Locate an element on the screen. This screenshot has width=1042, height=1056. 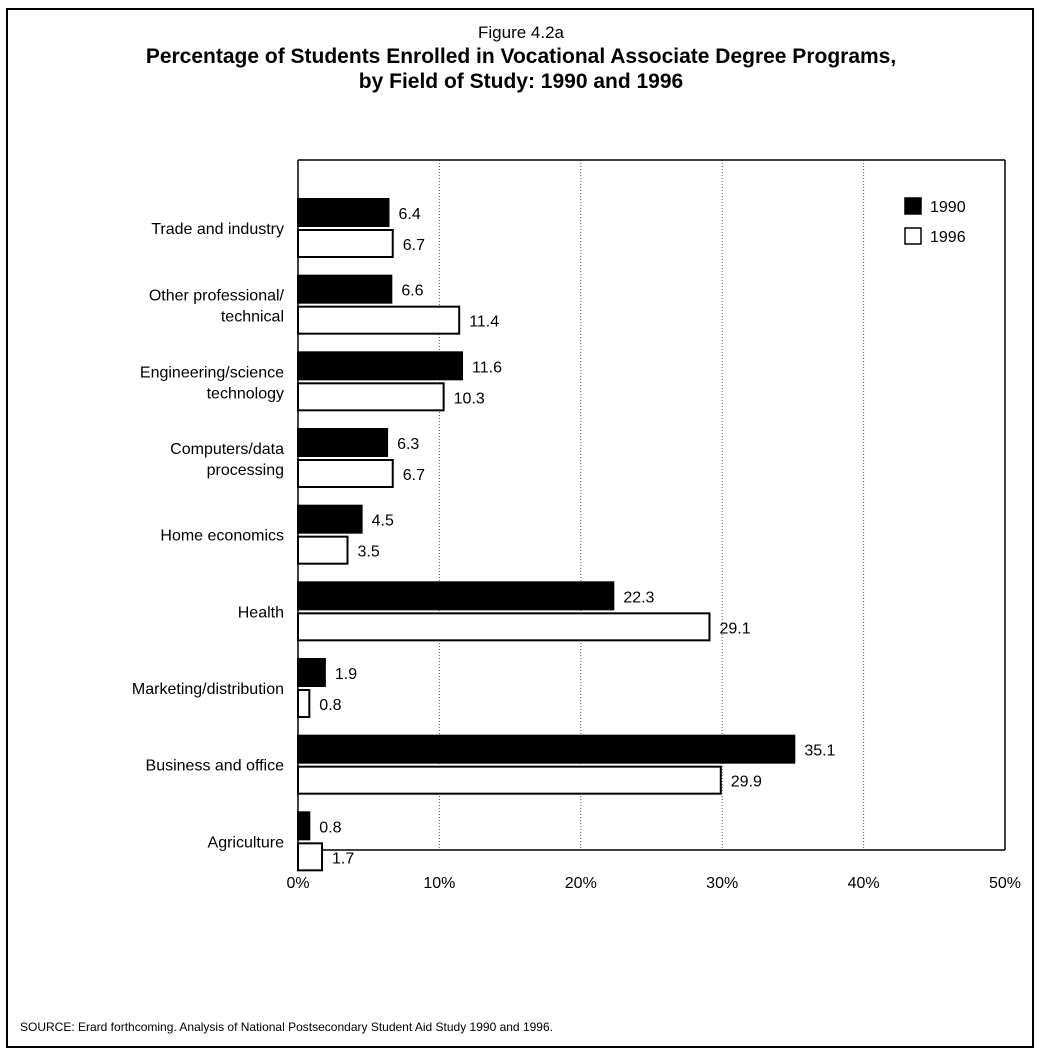
figure-label: Figure 4.2a is located at coordinates (521, 32).